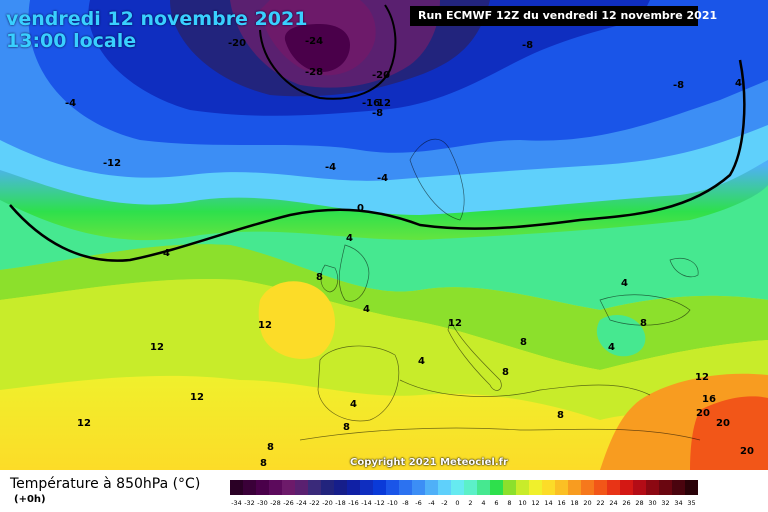 Image resolution: width=768 pixels, height=512 pixels. I want to click on legend-tick-label: 18, so click(574, 503).